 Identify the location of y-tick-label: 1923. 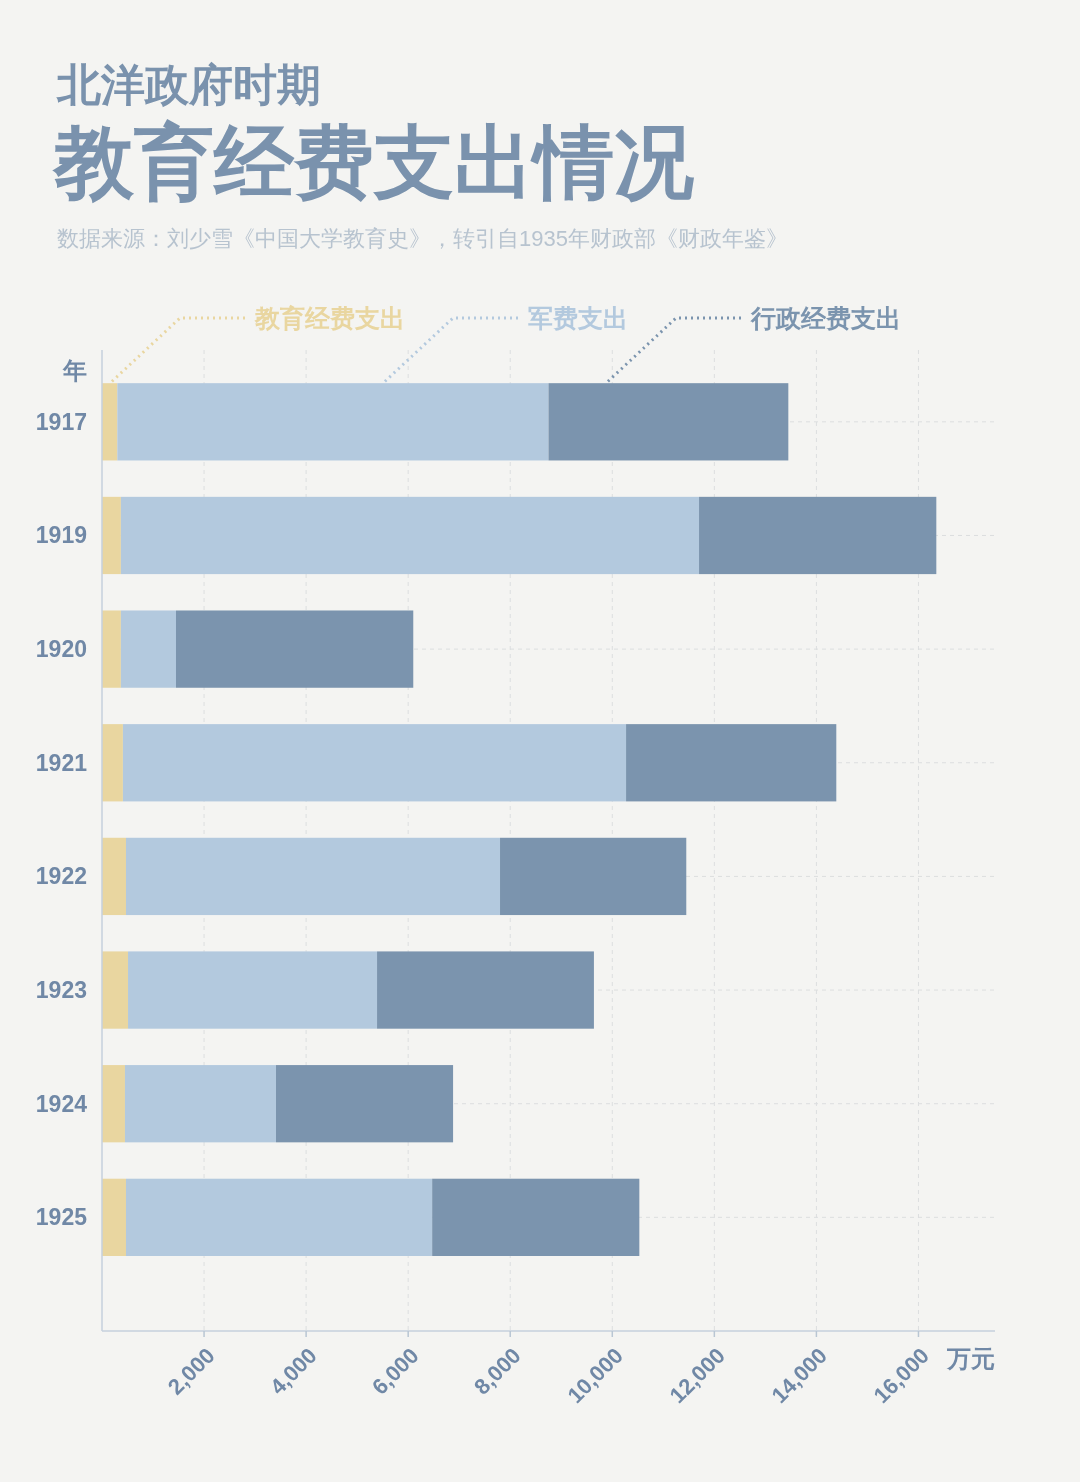
(61, 990).